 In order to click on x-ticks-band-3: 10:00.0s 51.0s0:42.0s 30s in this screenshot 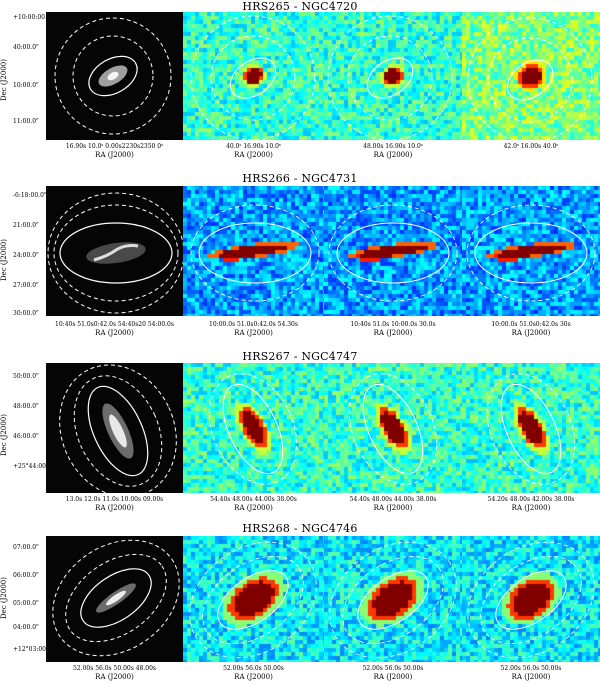, I will do `click(531, 324)`.